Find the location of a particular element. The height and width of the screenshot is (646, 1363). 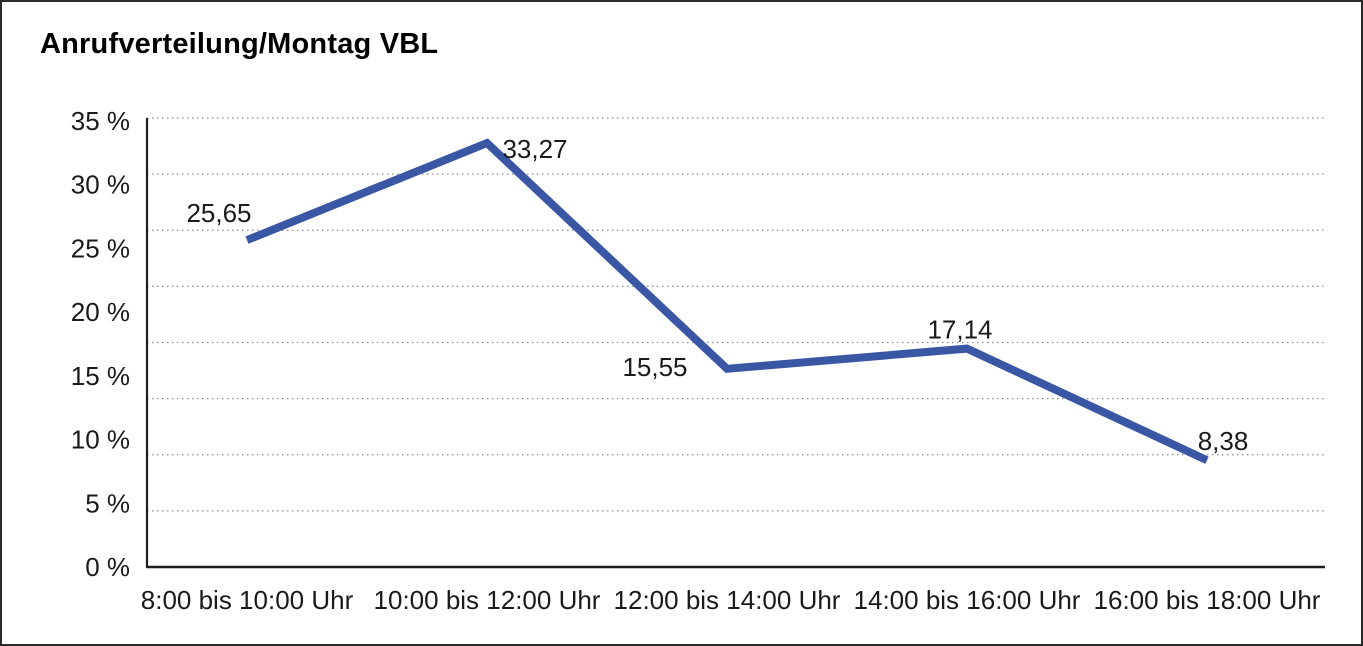

data-point-label: 15,55 is located at coordinates (654, 367).